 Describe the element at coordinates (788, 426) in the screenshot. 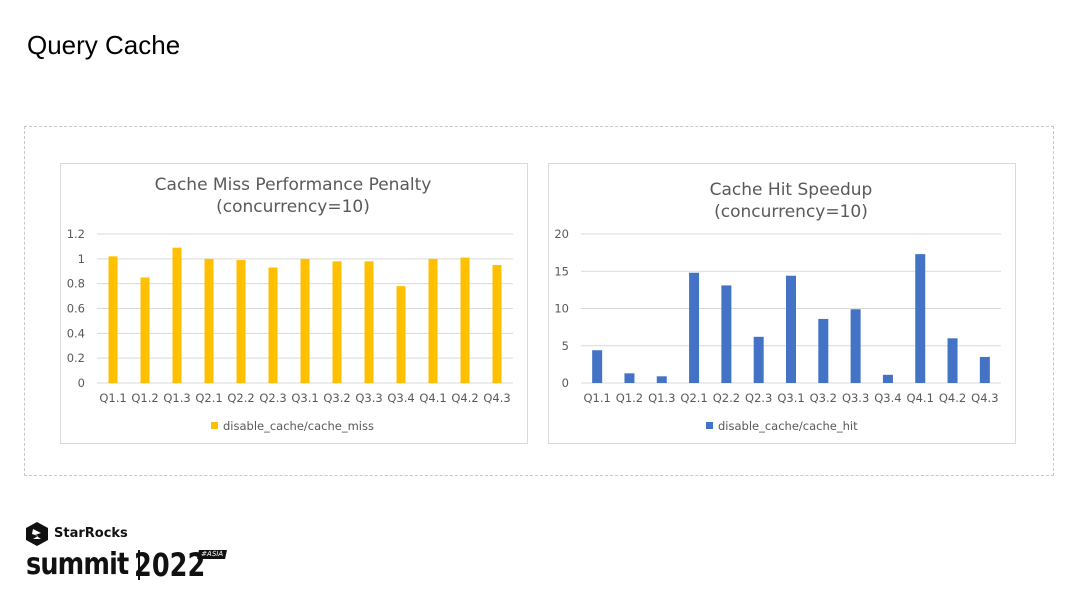

I see `legend-label: disable_cache/cache_hit` at that location.